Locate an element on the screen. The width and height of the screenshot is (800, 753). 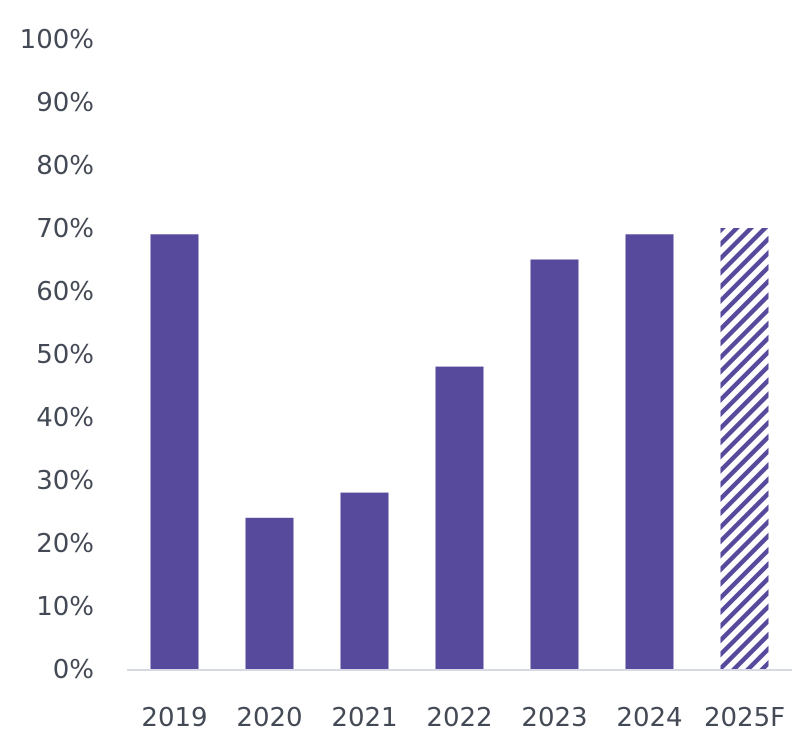
x-axis-ticks: 2019 2020 2021 2022 2023 2024 2025F is located at coordinates (463, 718).